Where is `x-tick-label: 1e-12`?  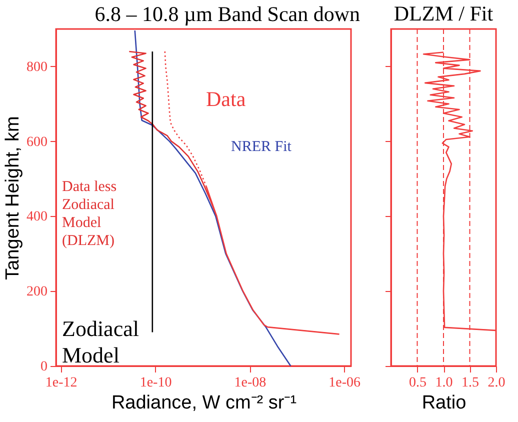 x-tick-label: 1e-12 is located at coordinates (61, 383).